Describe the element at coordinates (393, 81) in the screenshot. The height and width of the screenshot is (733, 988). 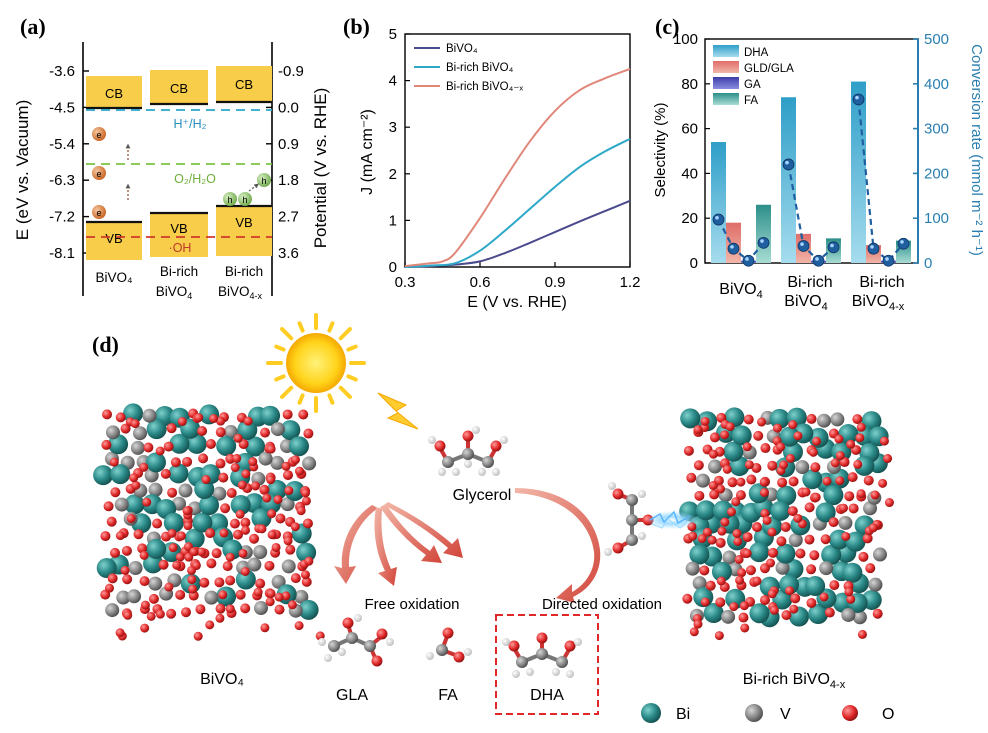
I see `panel-b-ytick-label: 4` at that location.